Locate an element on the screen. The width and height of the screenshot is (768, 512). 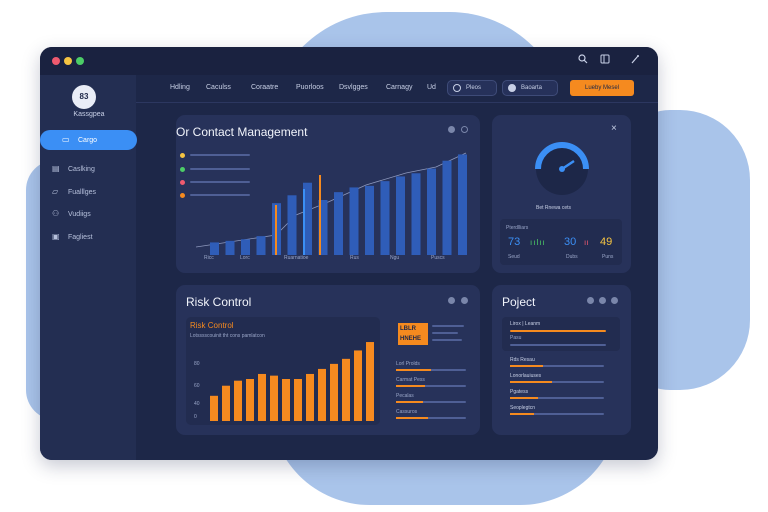
folder-icon: ▱ is located at coordinates (55, 191).